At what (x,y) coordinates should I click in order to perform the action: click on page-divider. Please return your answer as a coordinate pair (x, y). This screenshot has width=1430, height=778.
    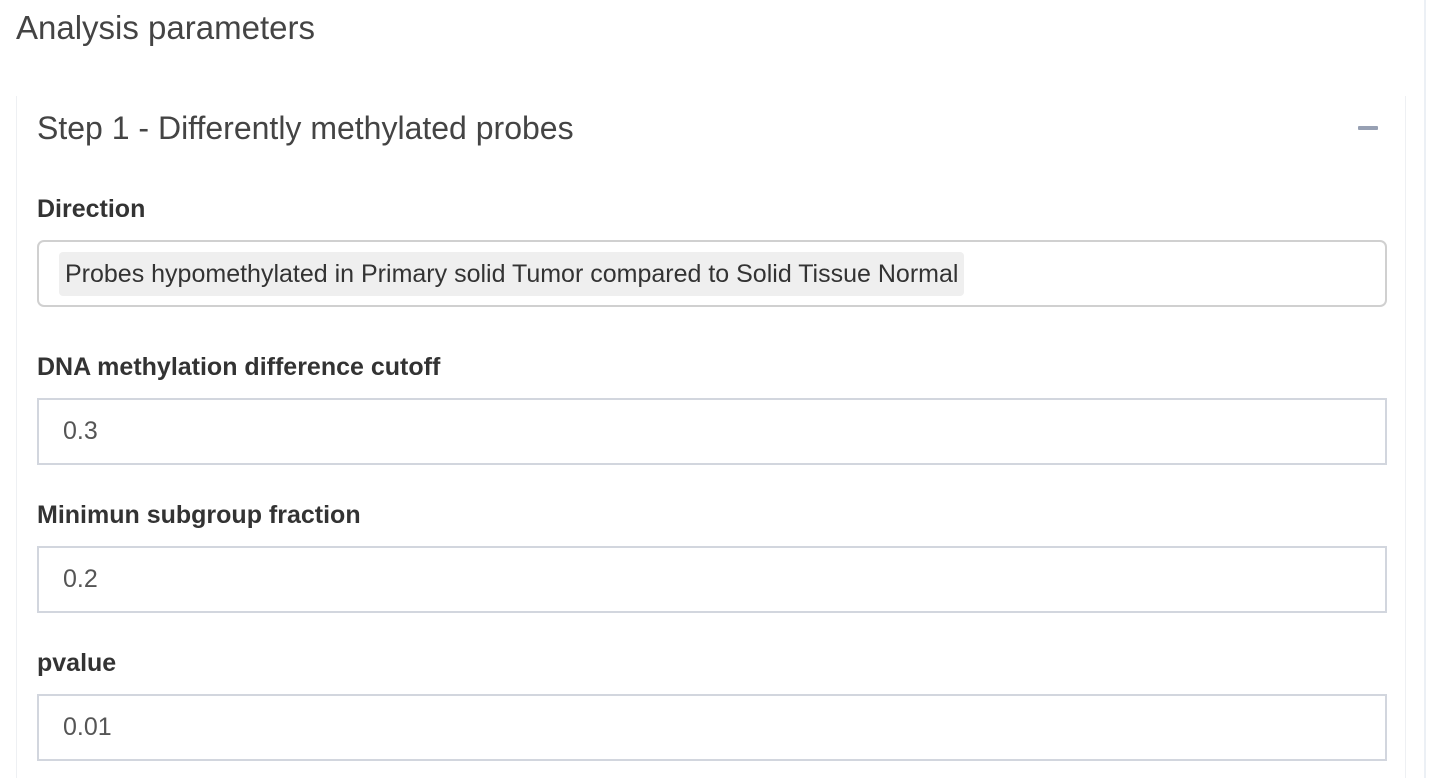
    Looking at the image, I should click on (1425, 389).